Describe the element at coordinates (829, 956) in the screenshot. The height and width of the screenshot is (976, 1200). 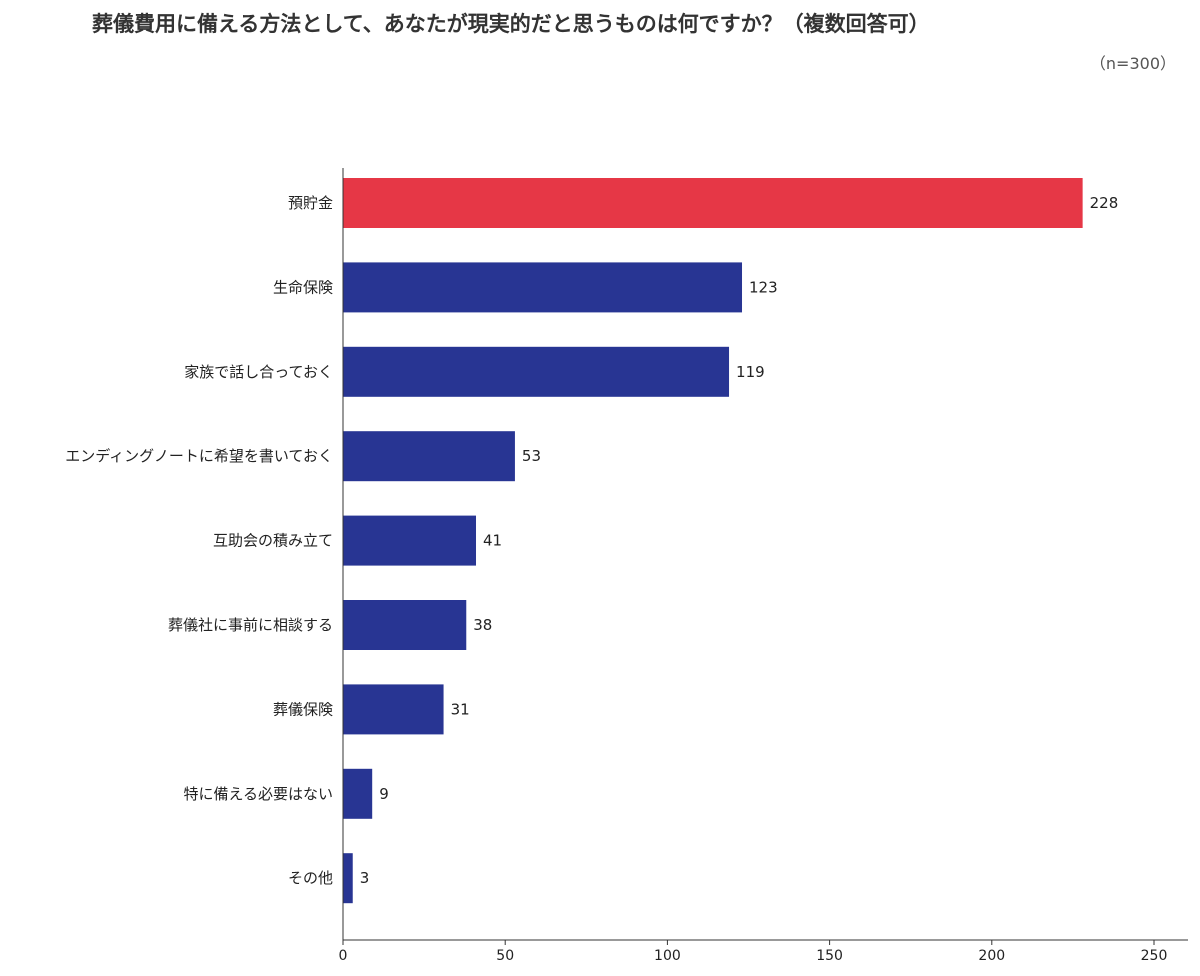
I see `x-tick-label: 150` at that location.